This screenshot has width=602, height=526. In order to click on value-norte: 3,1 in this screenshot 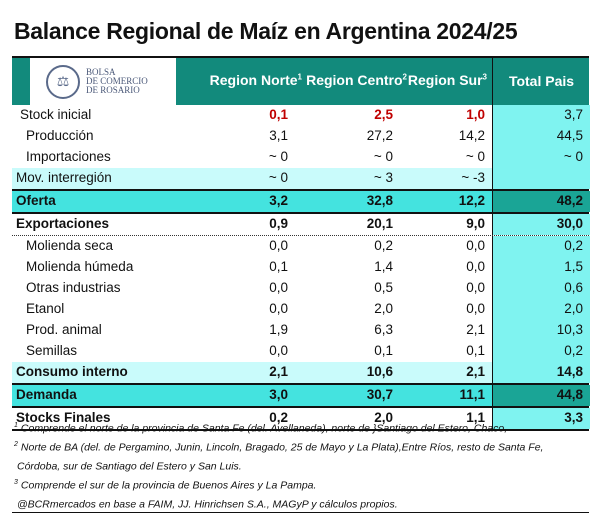, I will do `click(278, 135)`.